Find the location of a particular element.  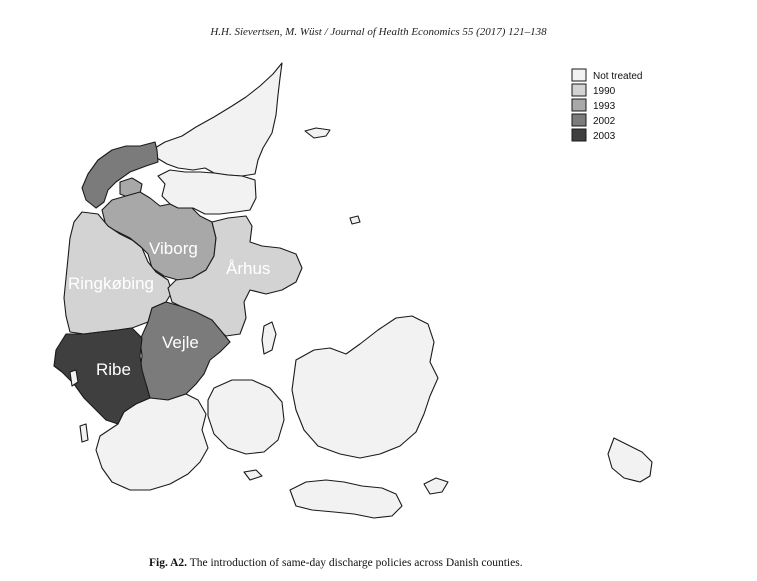

region-funen is located at coordinates (246, 417).